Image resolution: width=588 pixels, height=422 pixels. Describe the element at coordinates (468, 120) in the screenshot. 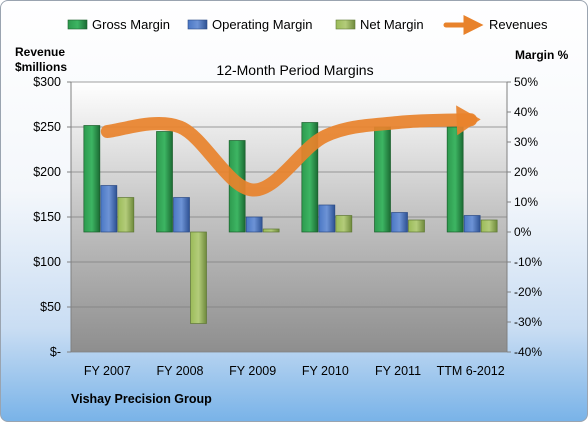

I see `revenue-arrowhead` at that location.